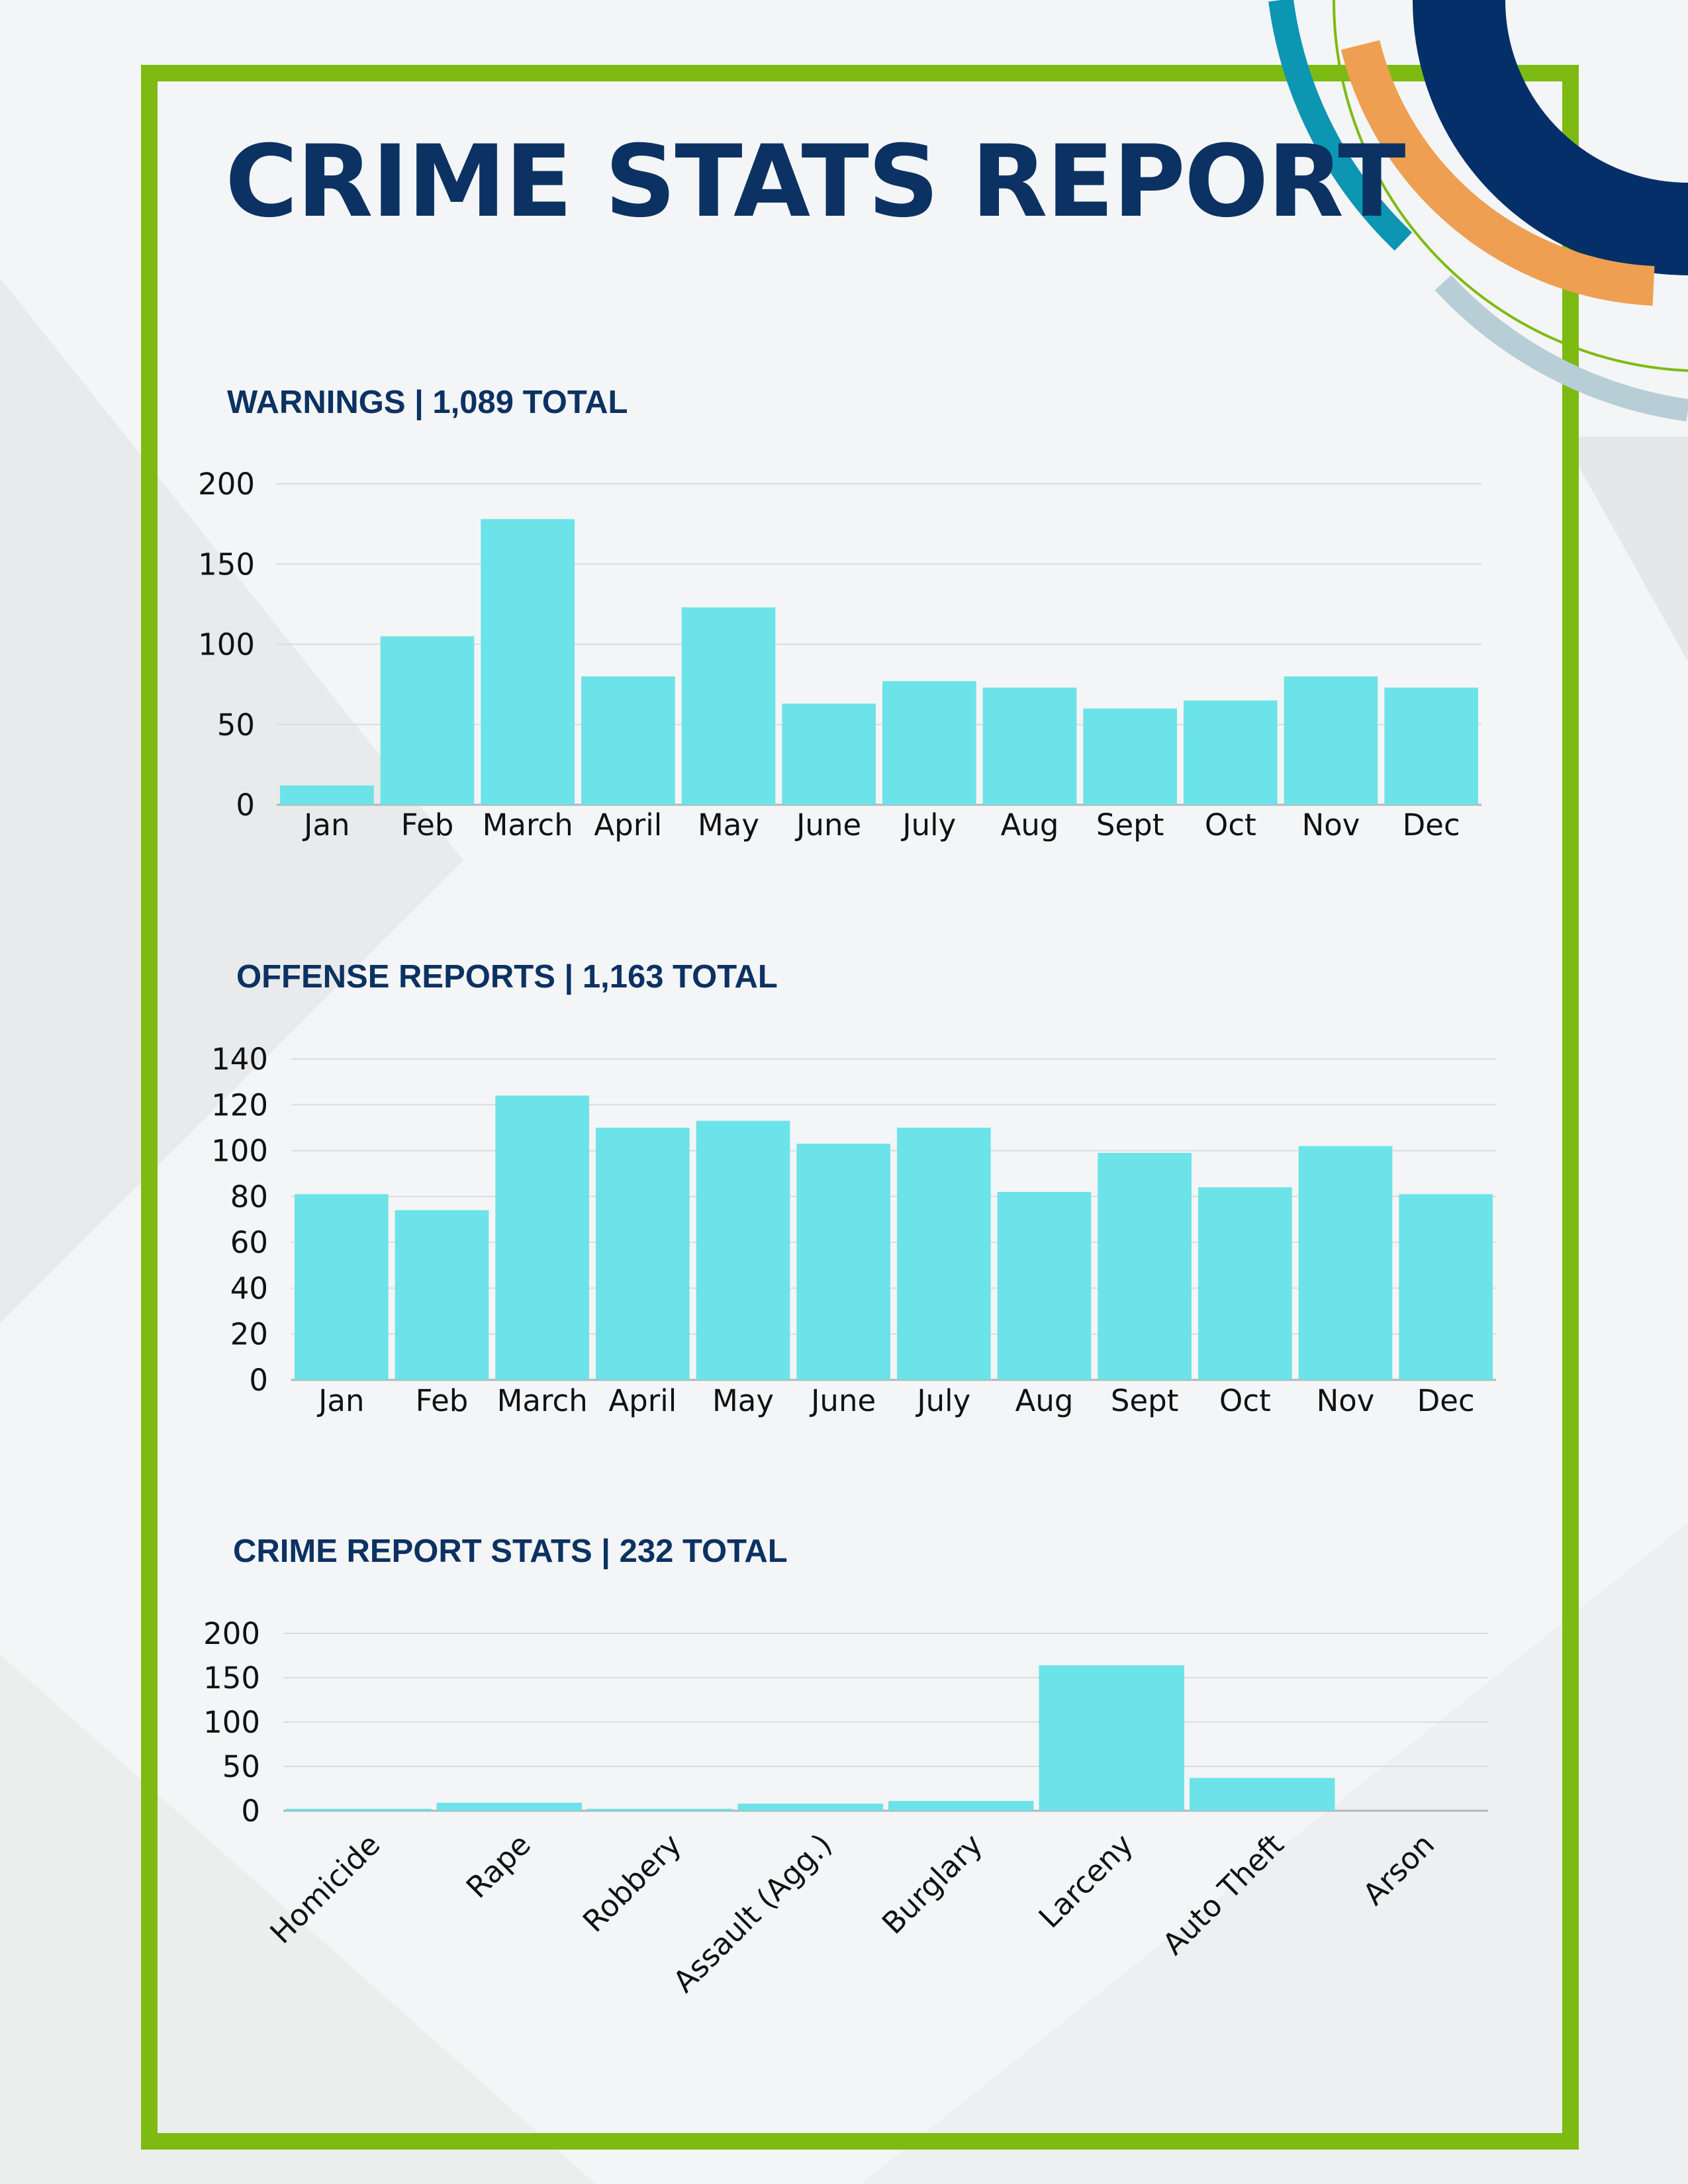 The width and height of the screenshot is (1688, 2184). Describe the element at coordinates (1086, 1880) in the screenshot. I see `x-tick-label: Larceny` at that location.